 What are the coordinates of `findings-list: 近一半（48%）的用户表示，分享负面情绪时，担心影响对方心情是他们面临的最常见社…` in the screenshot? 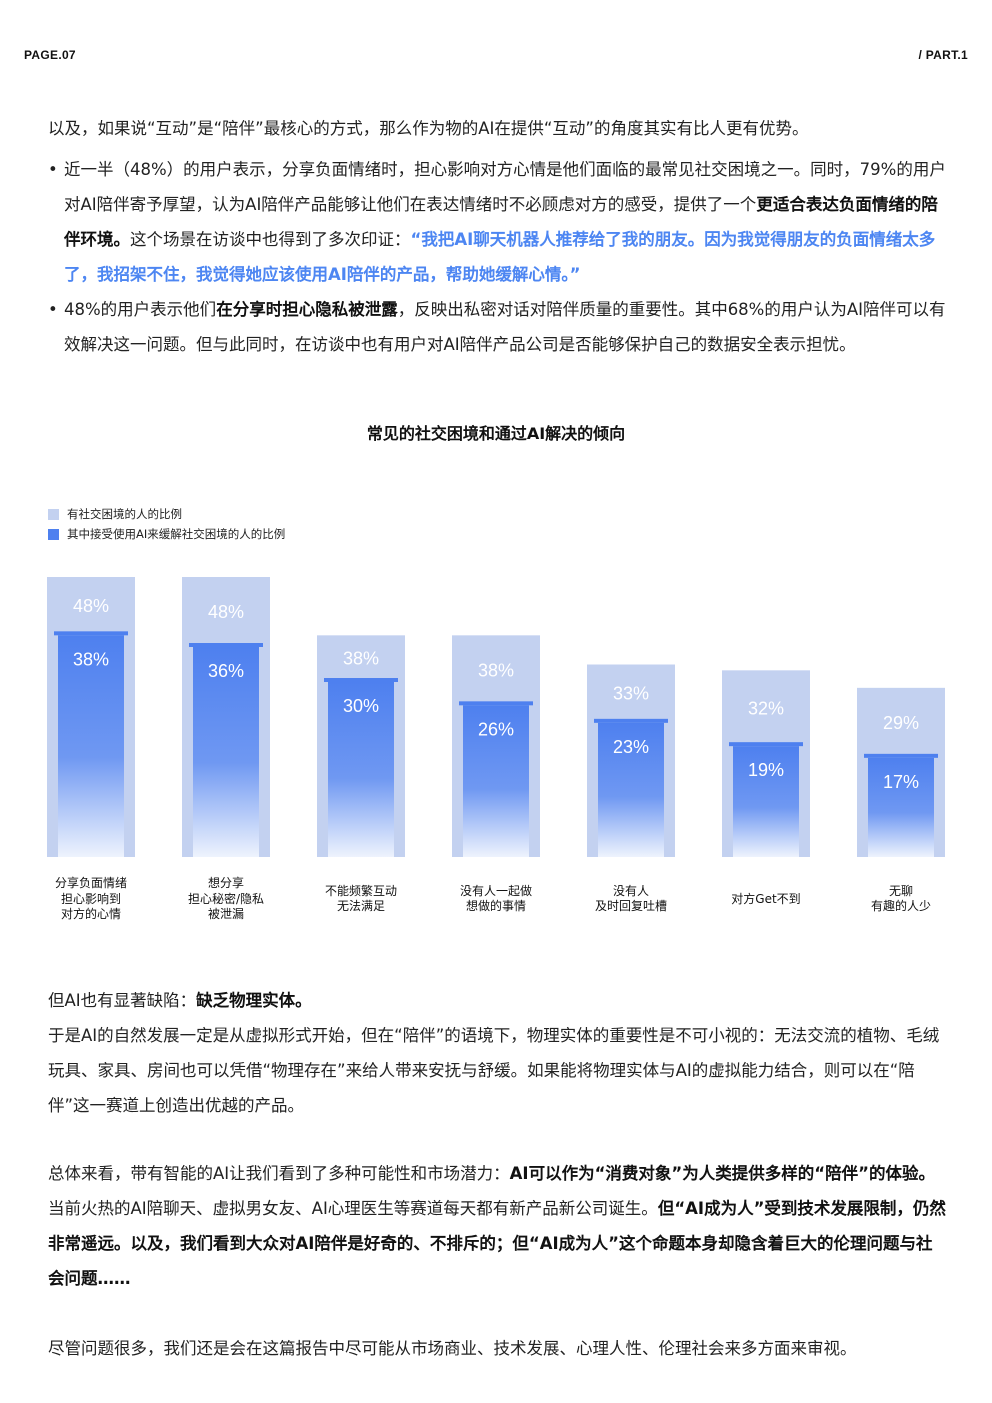 It's located at (497, 257).